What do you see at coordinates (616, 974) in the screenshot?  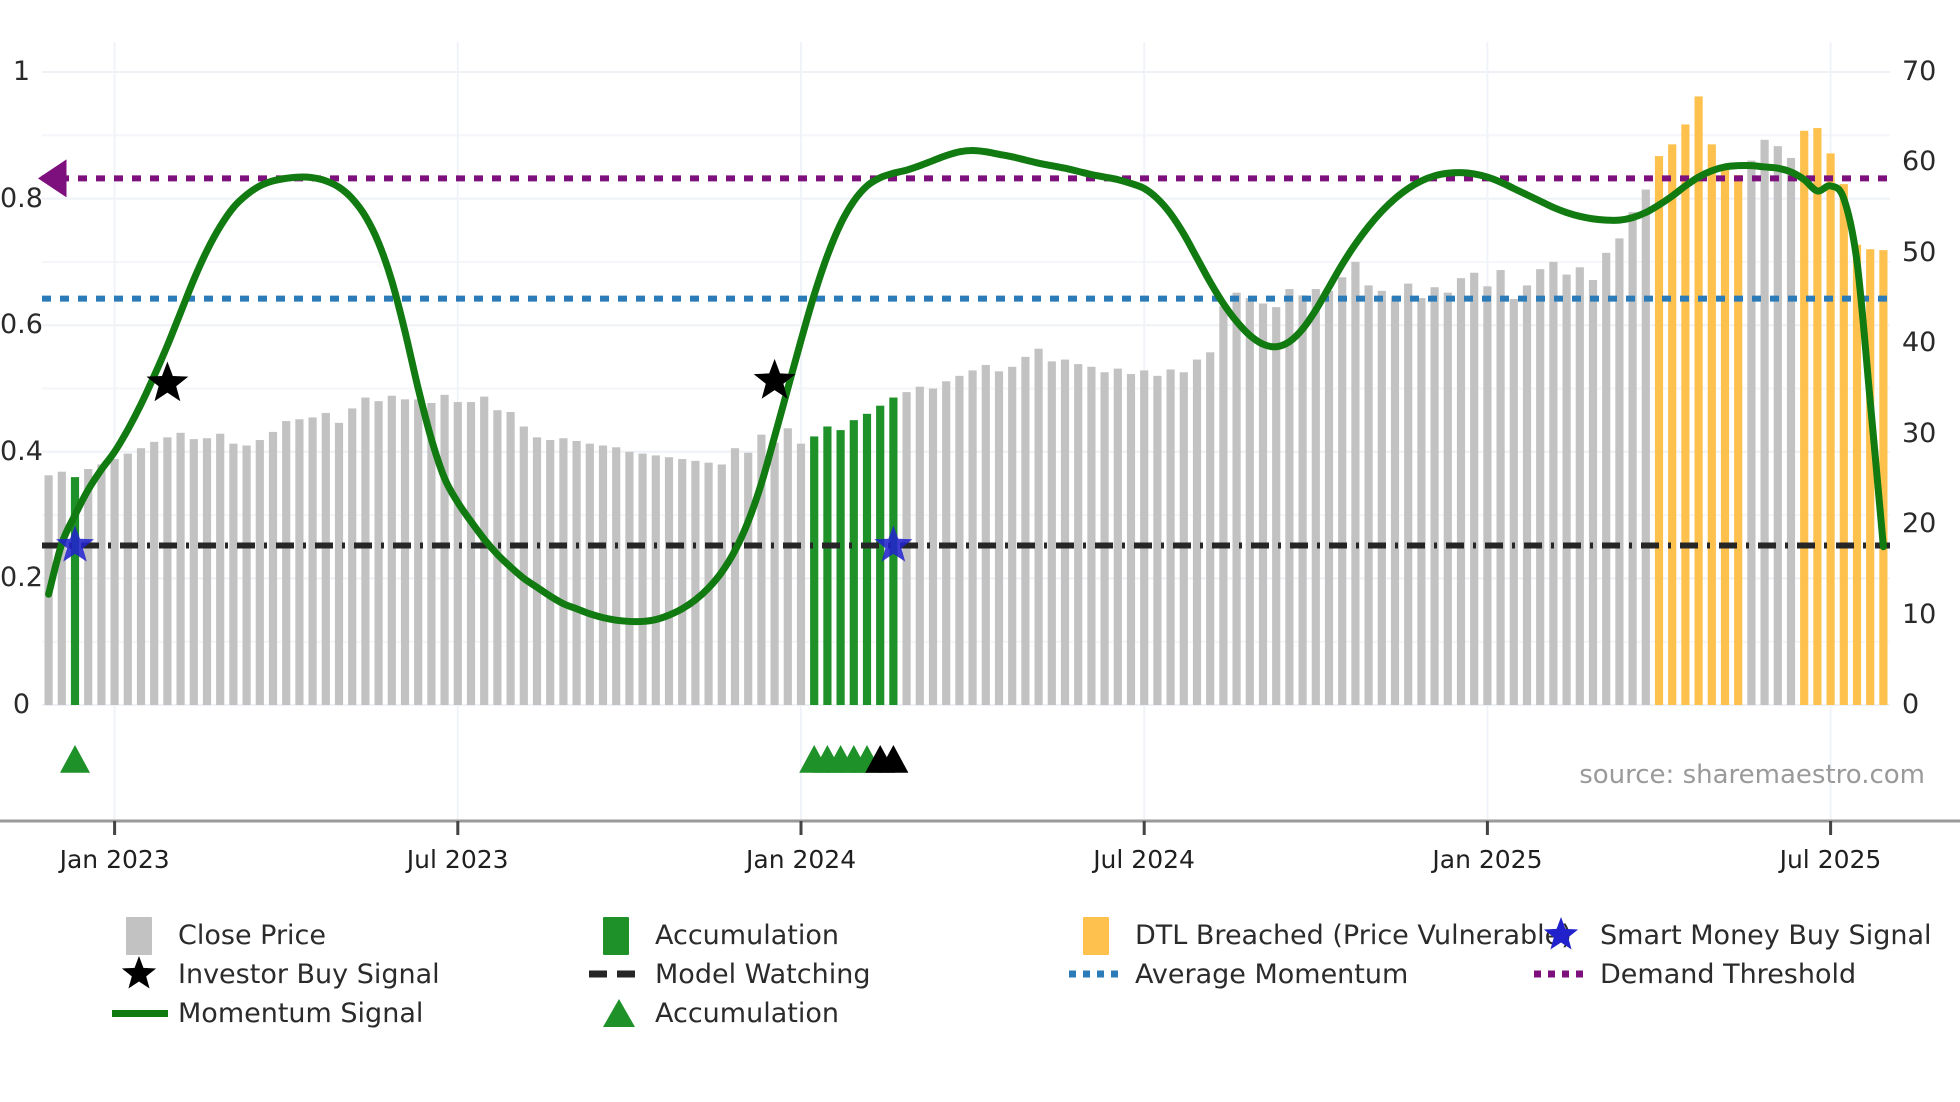 I see `legend-dashed-line-icon` at bounding box center [616, 974].